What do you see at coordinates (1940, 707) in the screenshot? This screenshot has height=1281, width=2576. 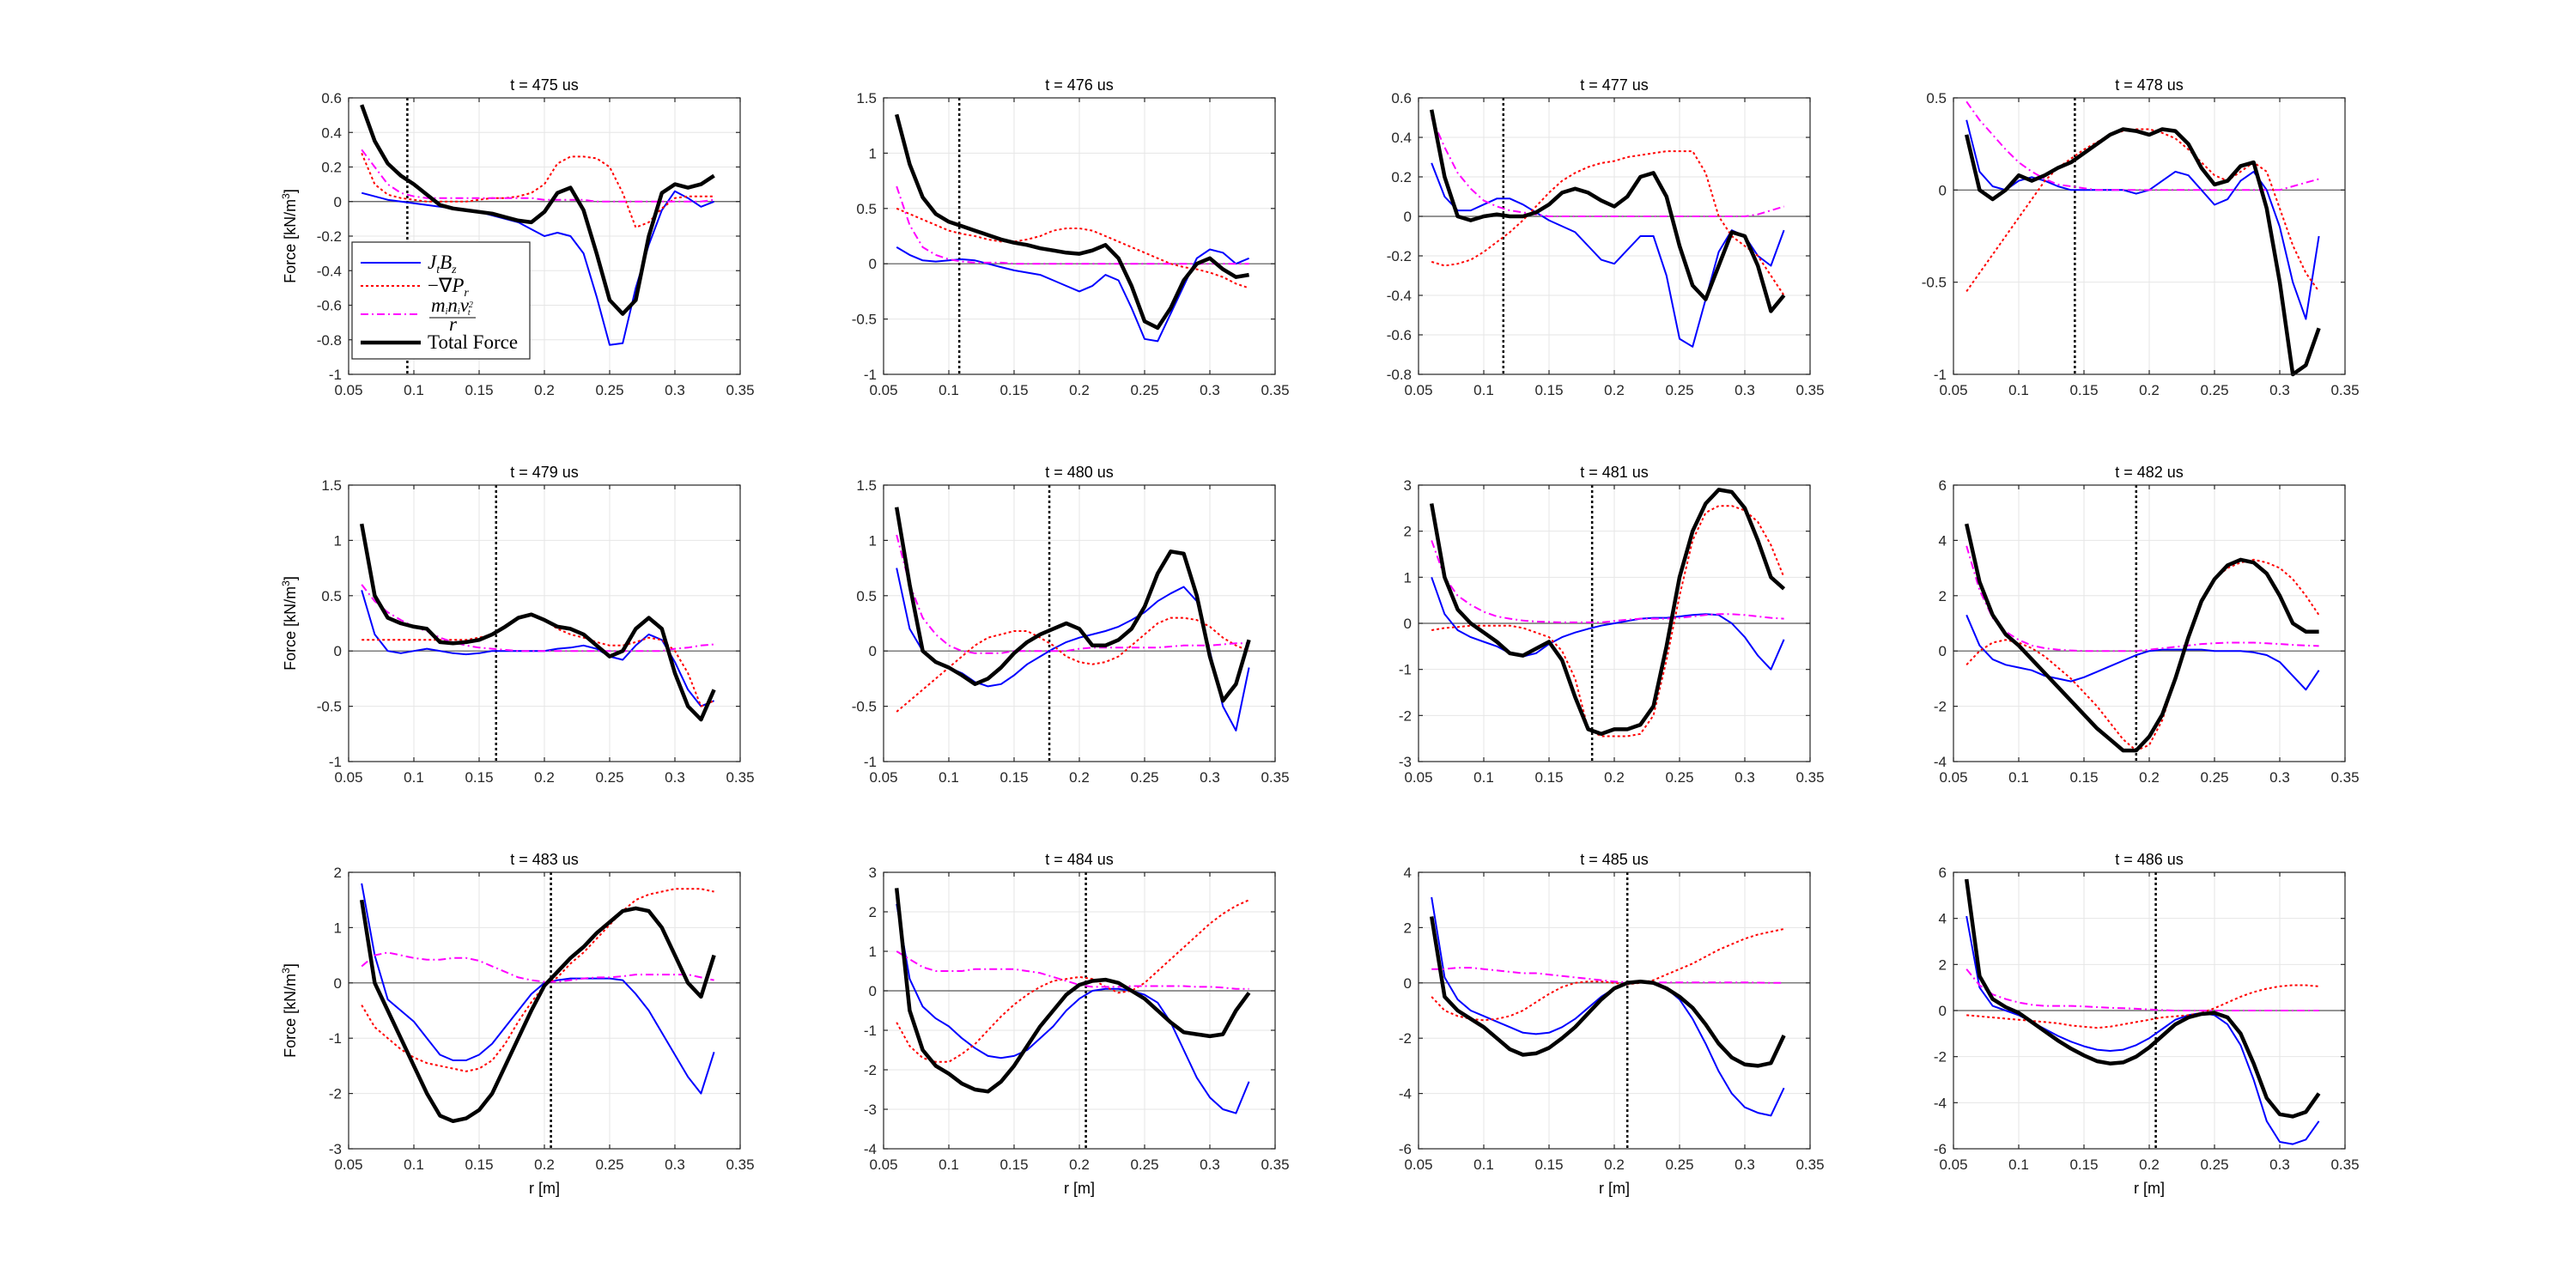 I see `y-tick-label: -2` at bounding box center [1940, 707].